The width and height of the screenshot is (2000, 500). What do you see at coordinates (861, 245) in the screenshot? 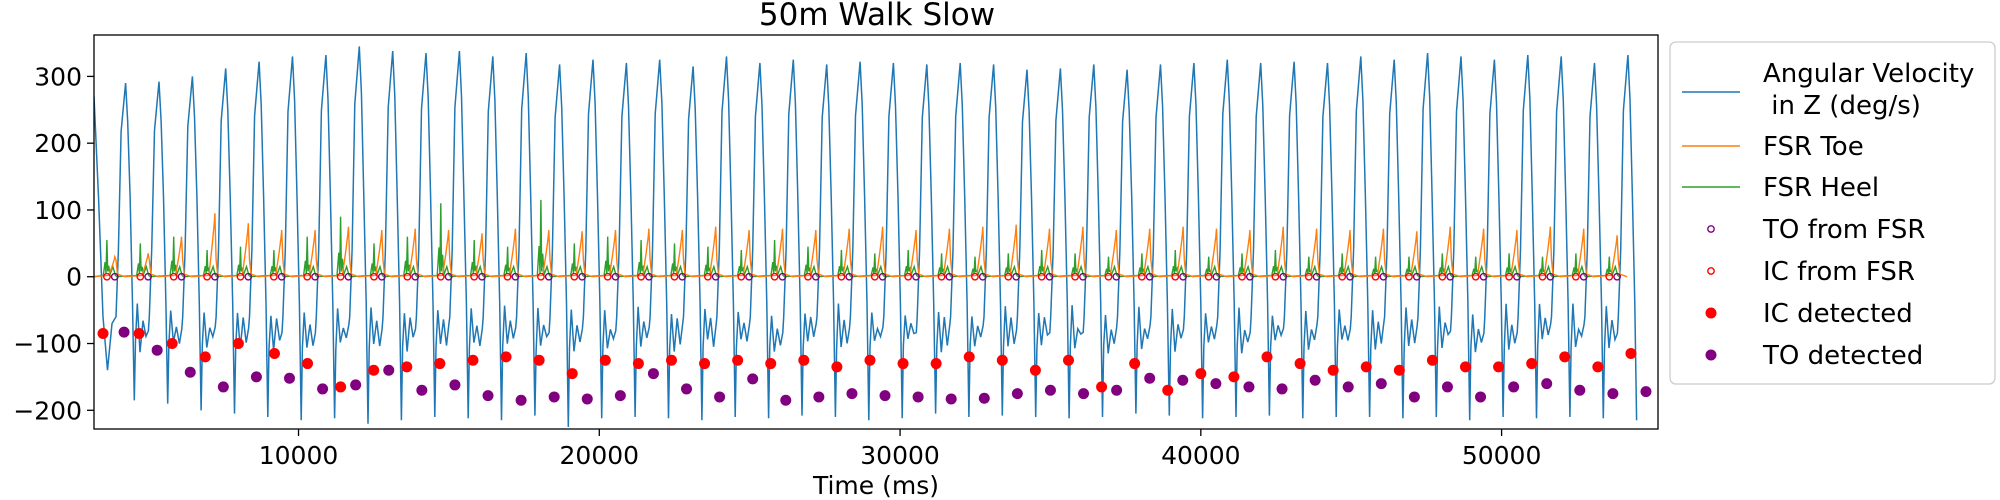
I see `series-fsr-toe-line` at bounding box center [861, 245].